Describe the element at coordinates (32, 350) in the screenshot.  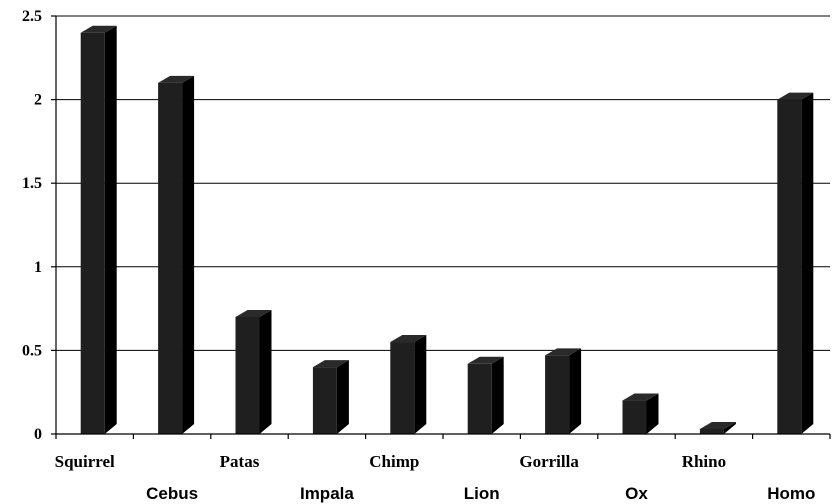
I see `y-tick-label: 0.5` at that location.